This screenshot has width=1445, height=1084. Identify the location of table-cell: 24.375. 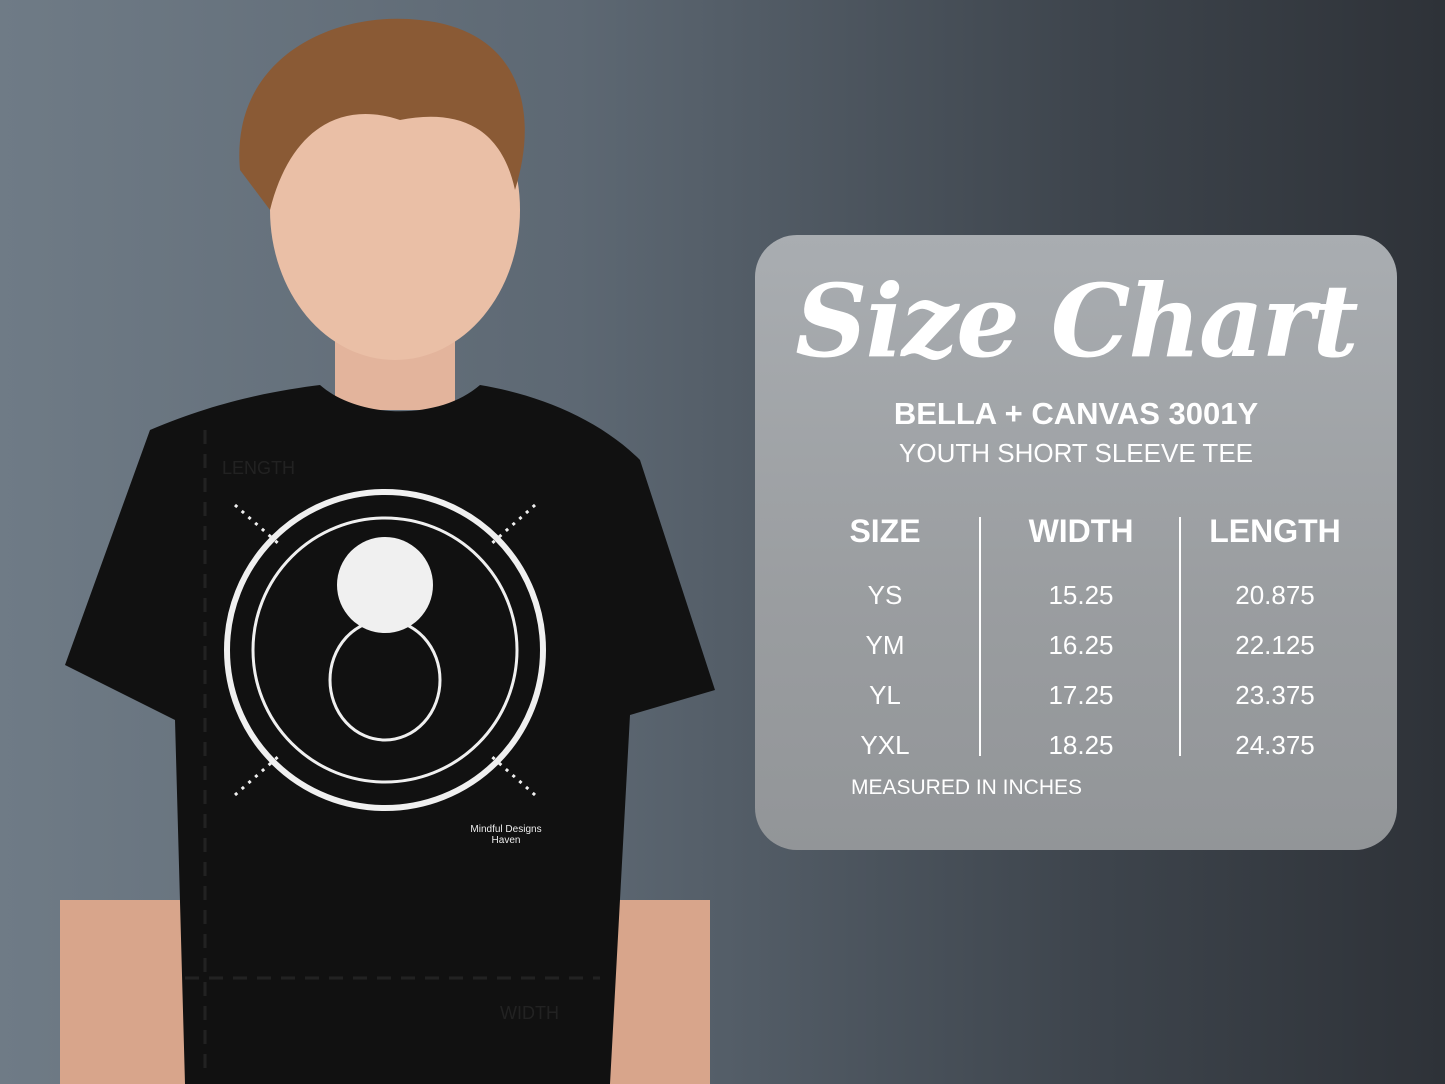
(1275, 745).